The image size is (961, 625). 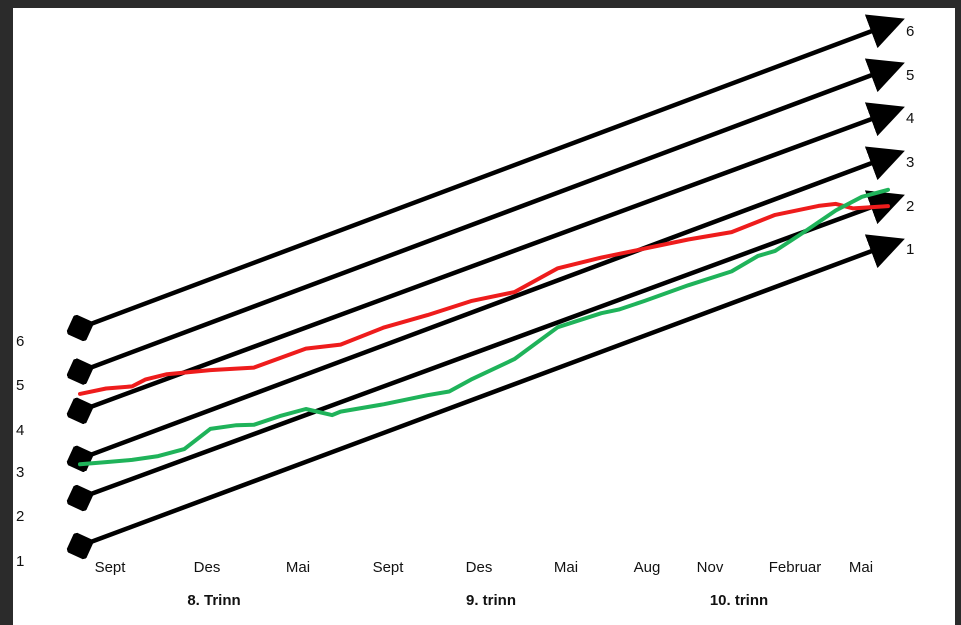 I want to click on right-level-4: 4, so click(x=910, y=118).